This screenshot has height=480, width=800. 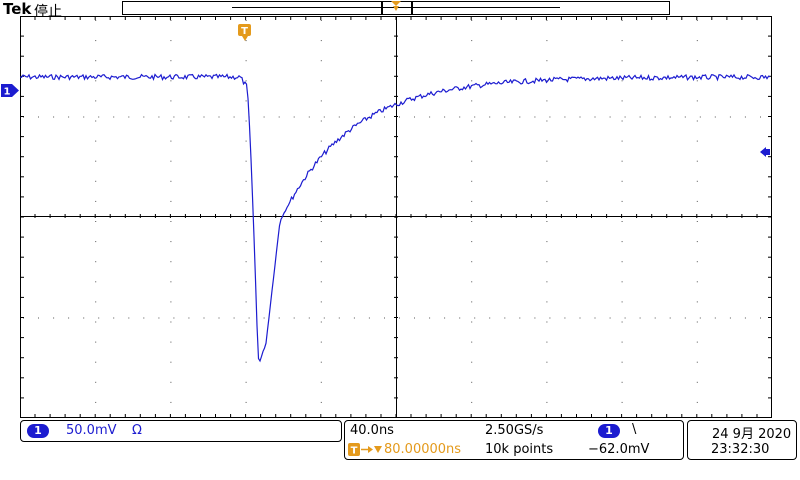 What do you see at coordinates (740, 449) in the screenshot?
I see `time-display: 23:32:30` at bounding box center [740, 449].